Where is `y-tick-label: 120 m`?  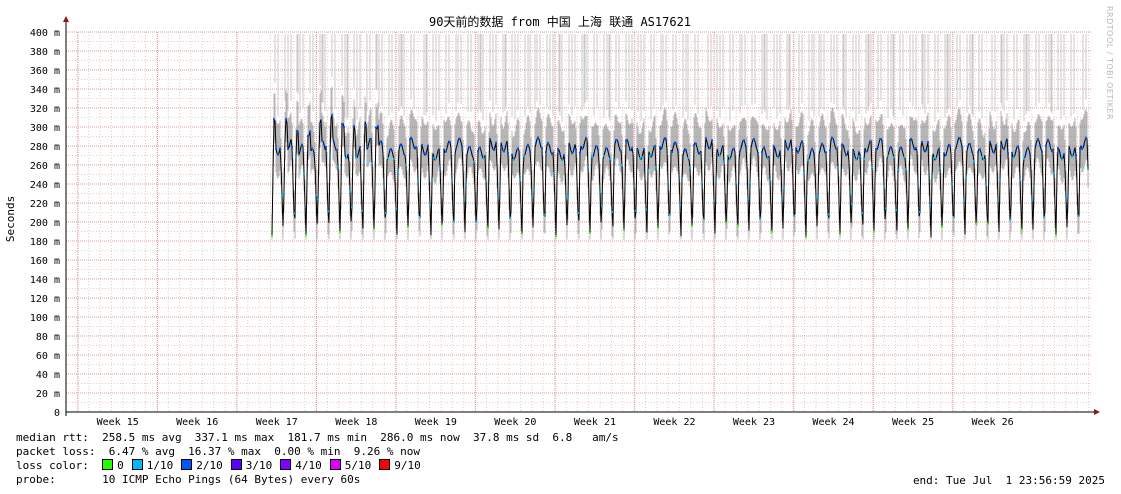
y-tick-label: 120 m is located at coordinates (45, 299).